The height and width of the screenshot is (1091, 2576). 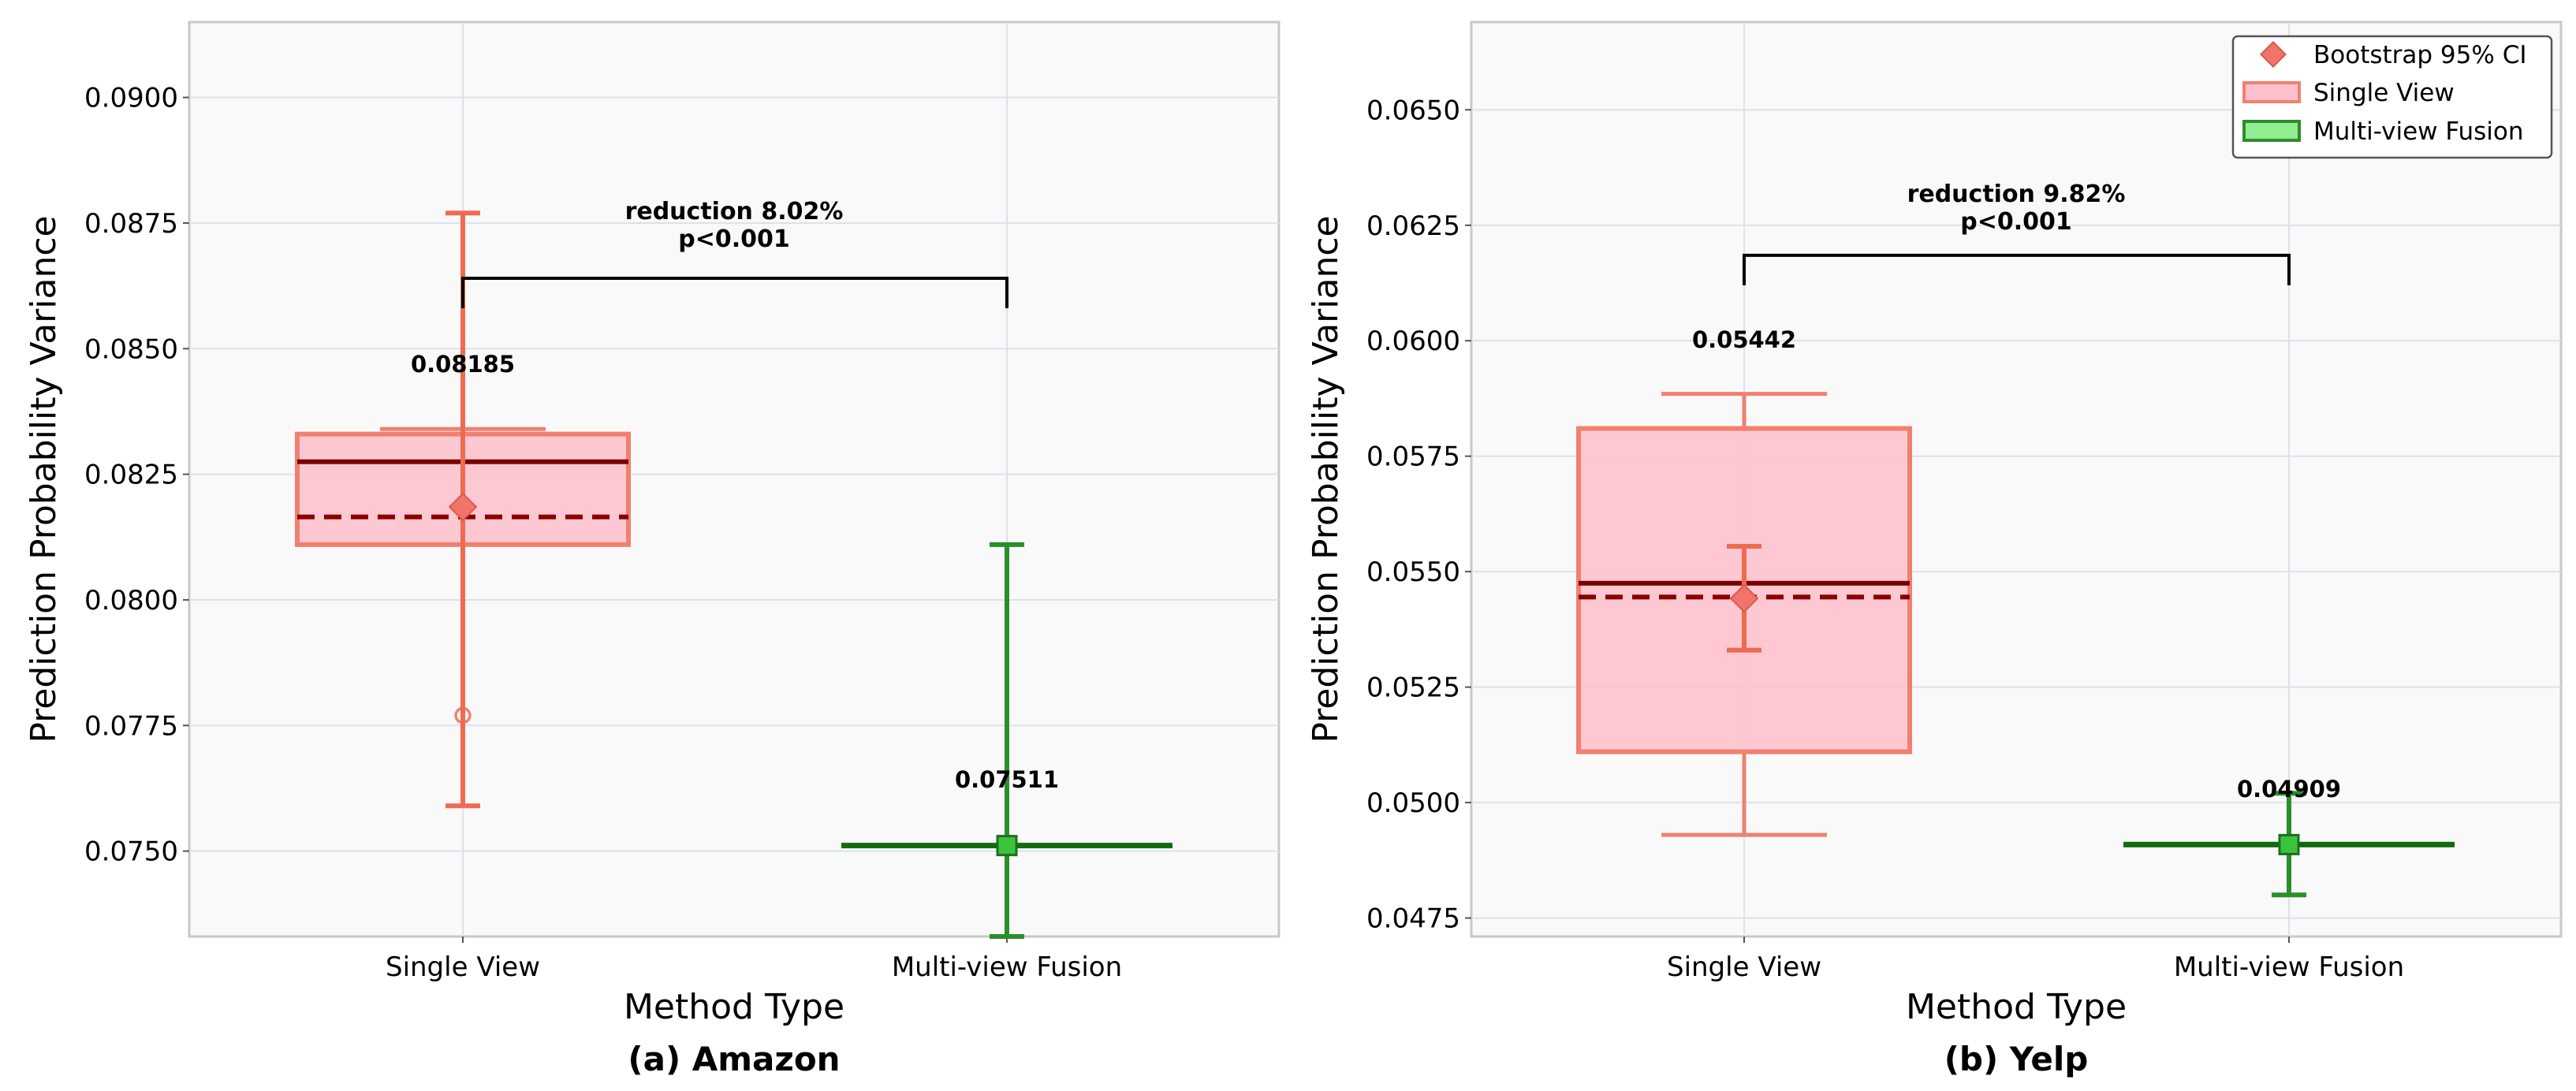 I want to click on y-tick-label: 0.0750, so click(x=131, y=852).